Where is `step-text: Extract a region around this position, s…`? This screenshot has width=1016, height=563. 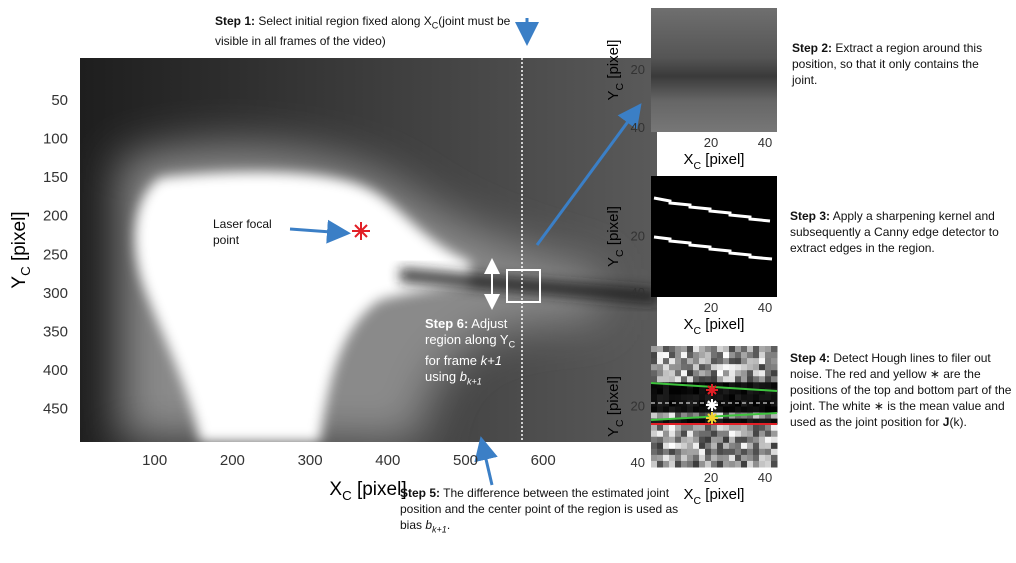
step-text: Extract a region around this position, s… is located at coordinates (887, 64).